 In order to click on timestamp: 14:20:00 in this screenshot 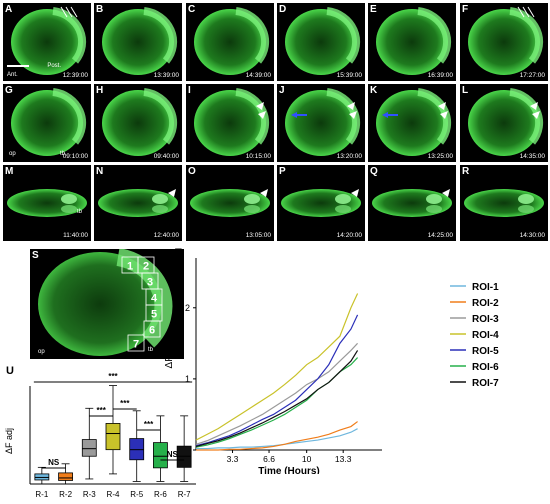, I will do `click(349, 235)`.